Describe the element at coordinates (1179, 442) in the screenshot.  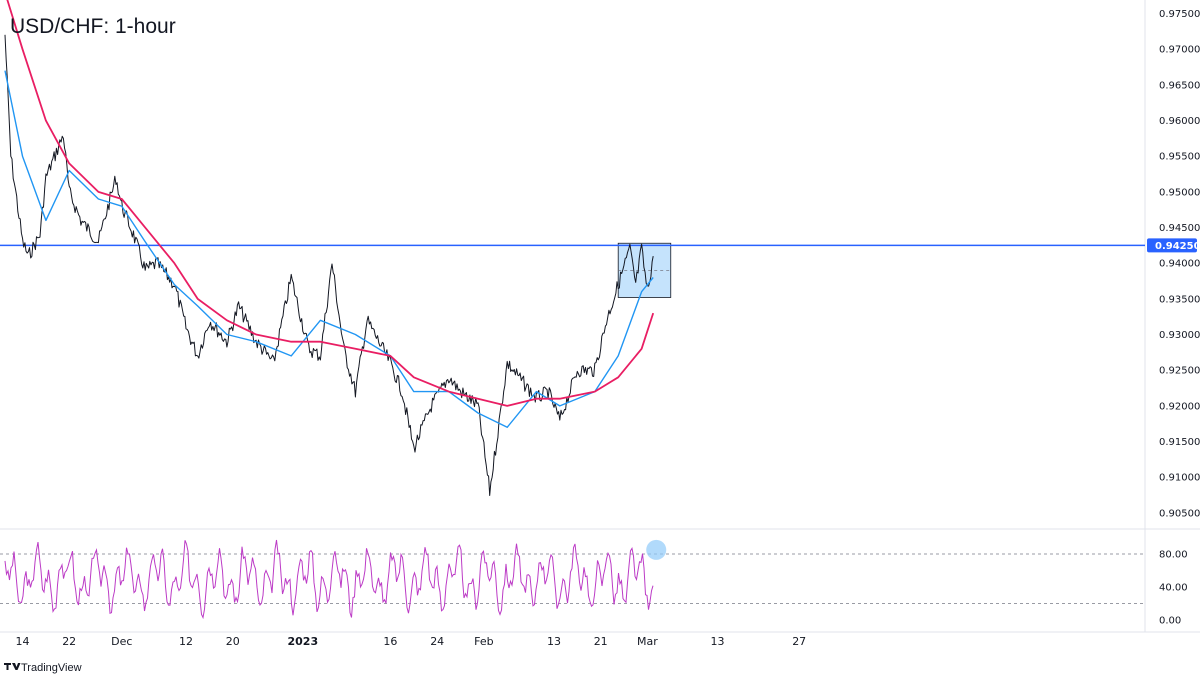
I see `price-tick-label: 0.91500` at that location.